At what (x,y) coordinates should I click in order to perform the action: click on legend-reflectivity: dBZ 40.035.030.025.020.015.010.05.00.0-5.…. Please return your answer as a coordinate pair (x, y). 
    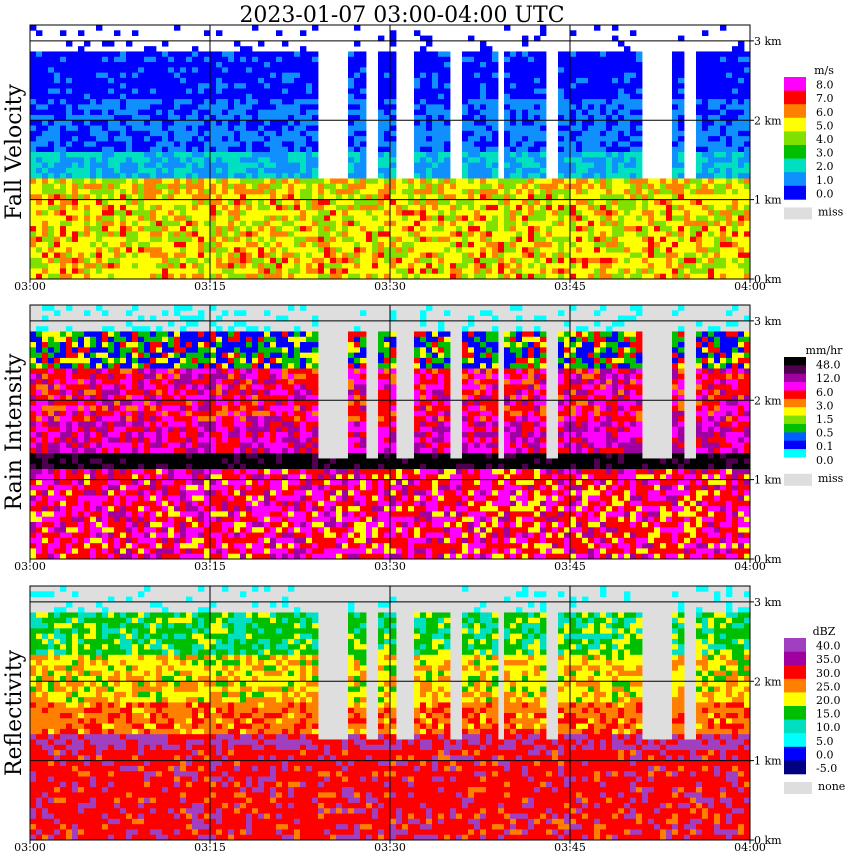
    Looking at the image, I should click on (814, 709).